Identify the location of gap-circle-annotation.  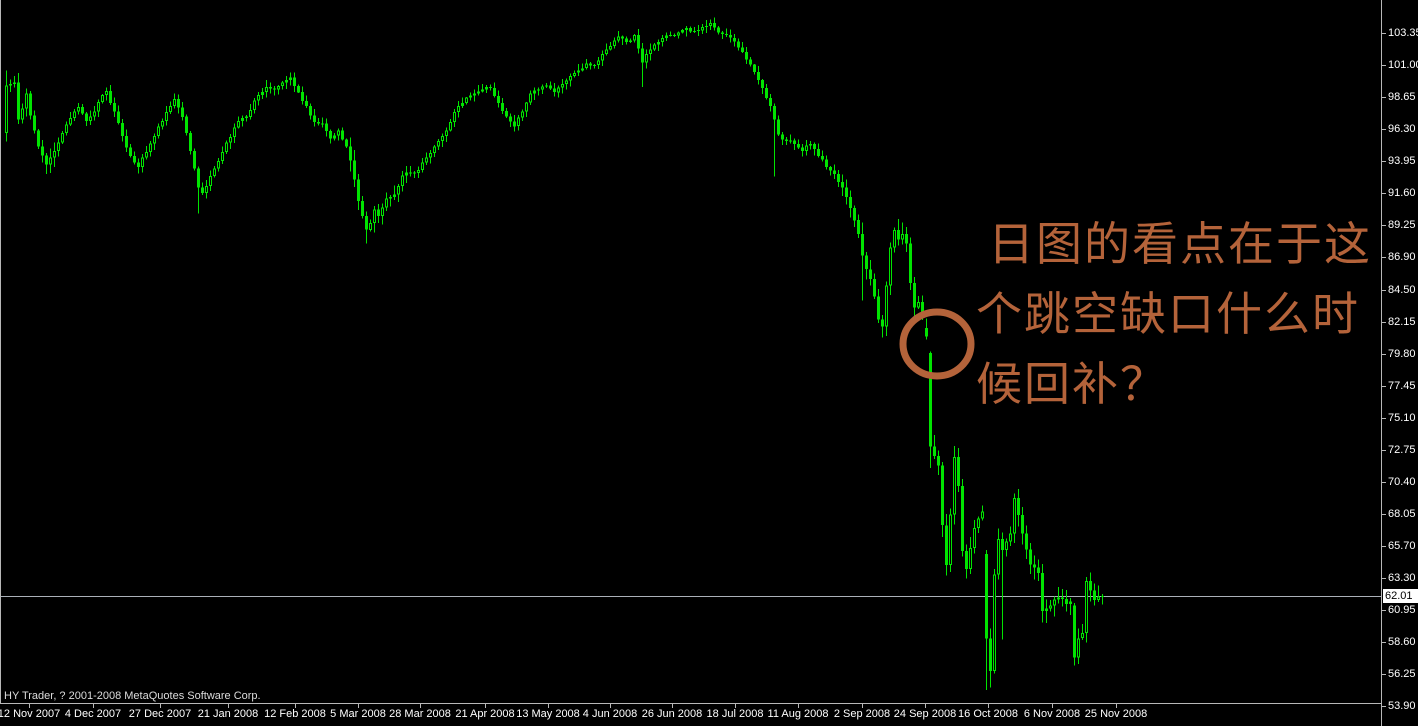
(937, 344).